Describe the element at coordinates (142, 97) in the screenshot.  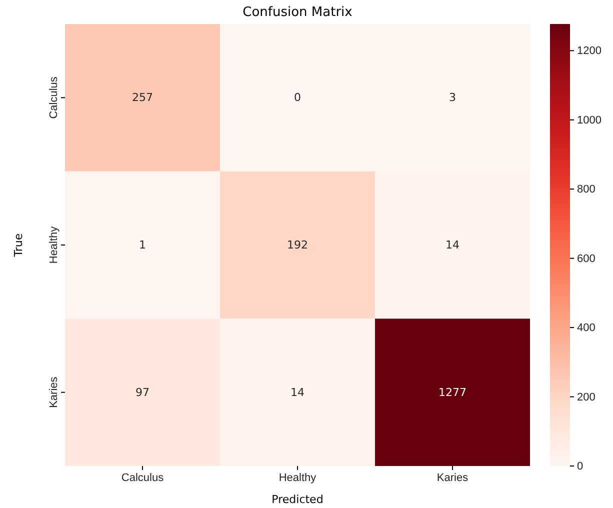
I see `data-label: 257` at that location.